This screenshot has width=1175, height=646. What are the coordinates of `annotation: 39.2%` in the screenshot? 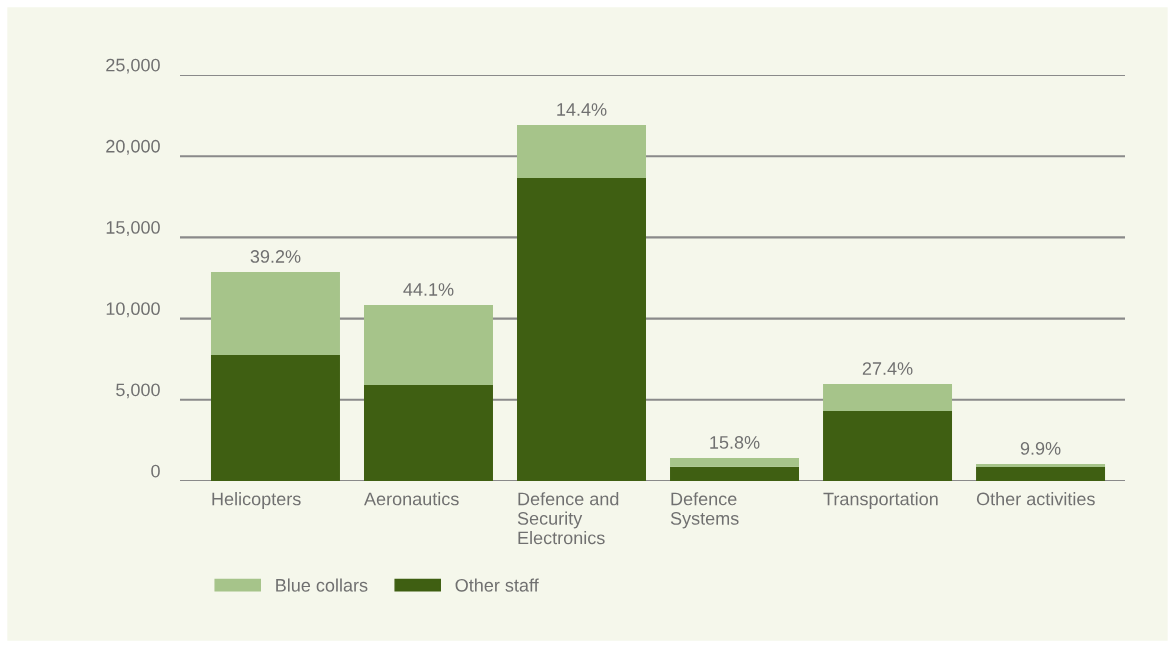 It's located at (275, 256).